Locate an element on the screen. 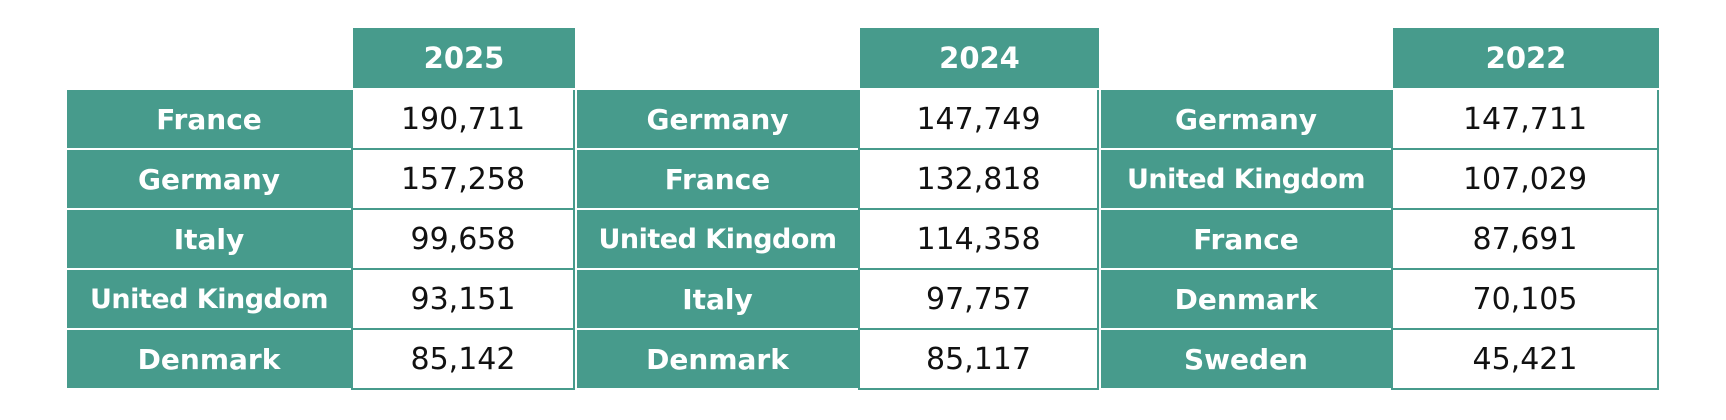 The width and height of the screenshot is (1726, 420). table-row: Germany 147,749 is located at coordinates (838, 120).